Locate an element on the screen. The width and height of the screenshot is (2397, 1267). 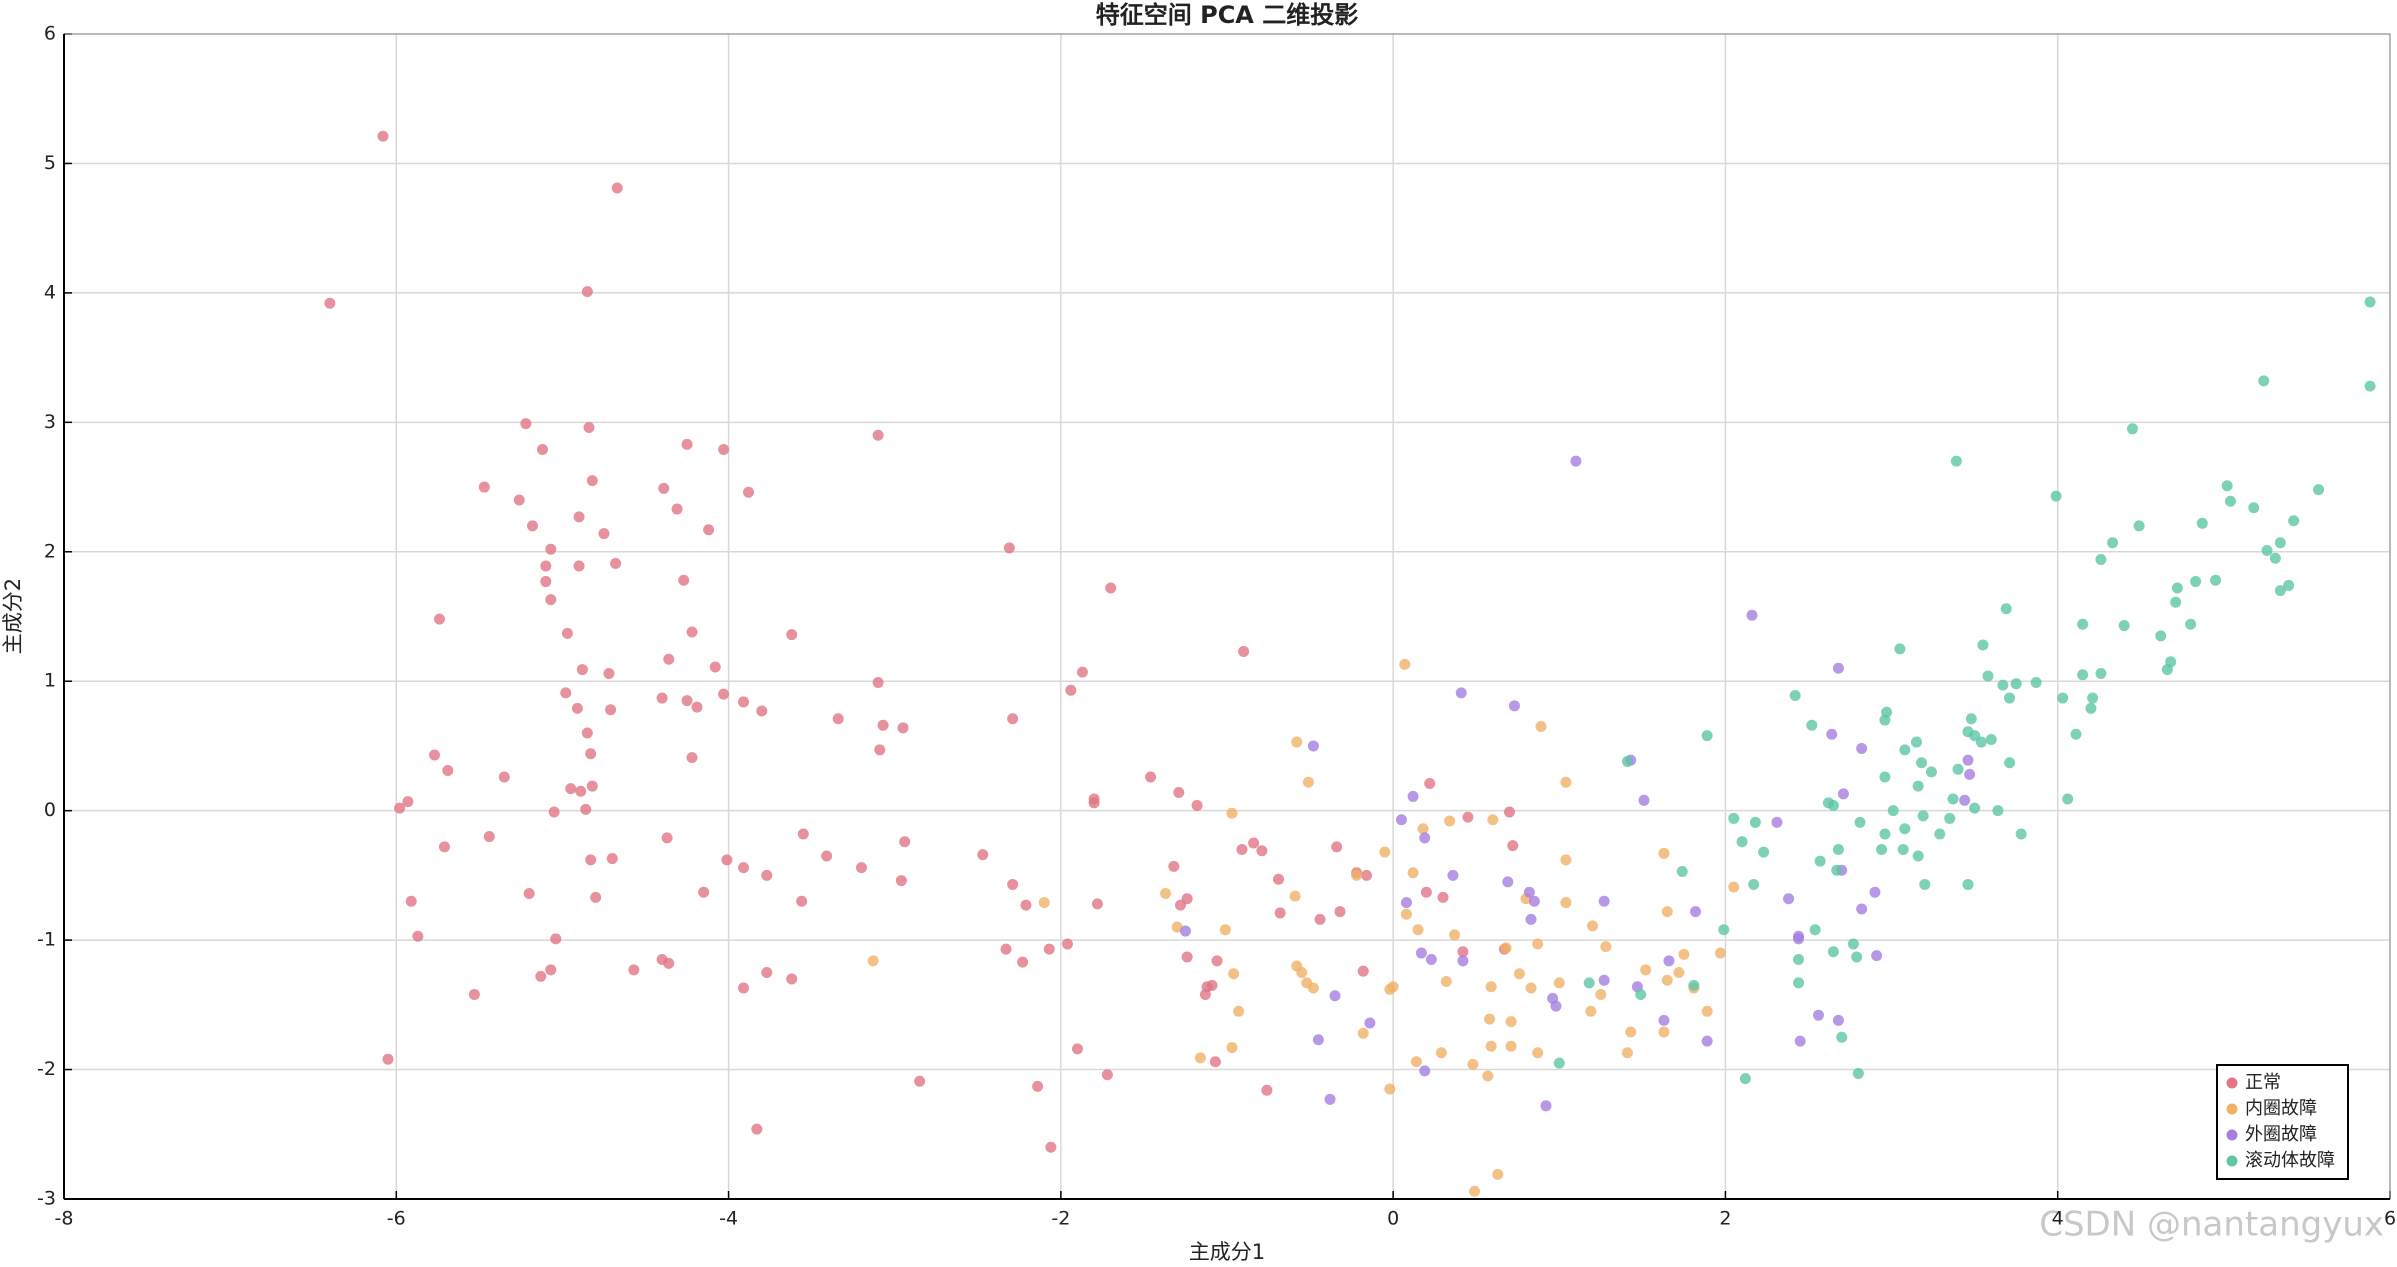
x-tick-label: -4 is located at coordinates (728, 1219).